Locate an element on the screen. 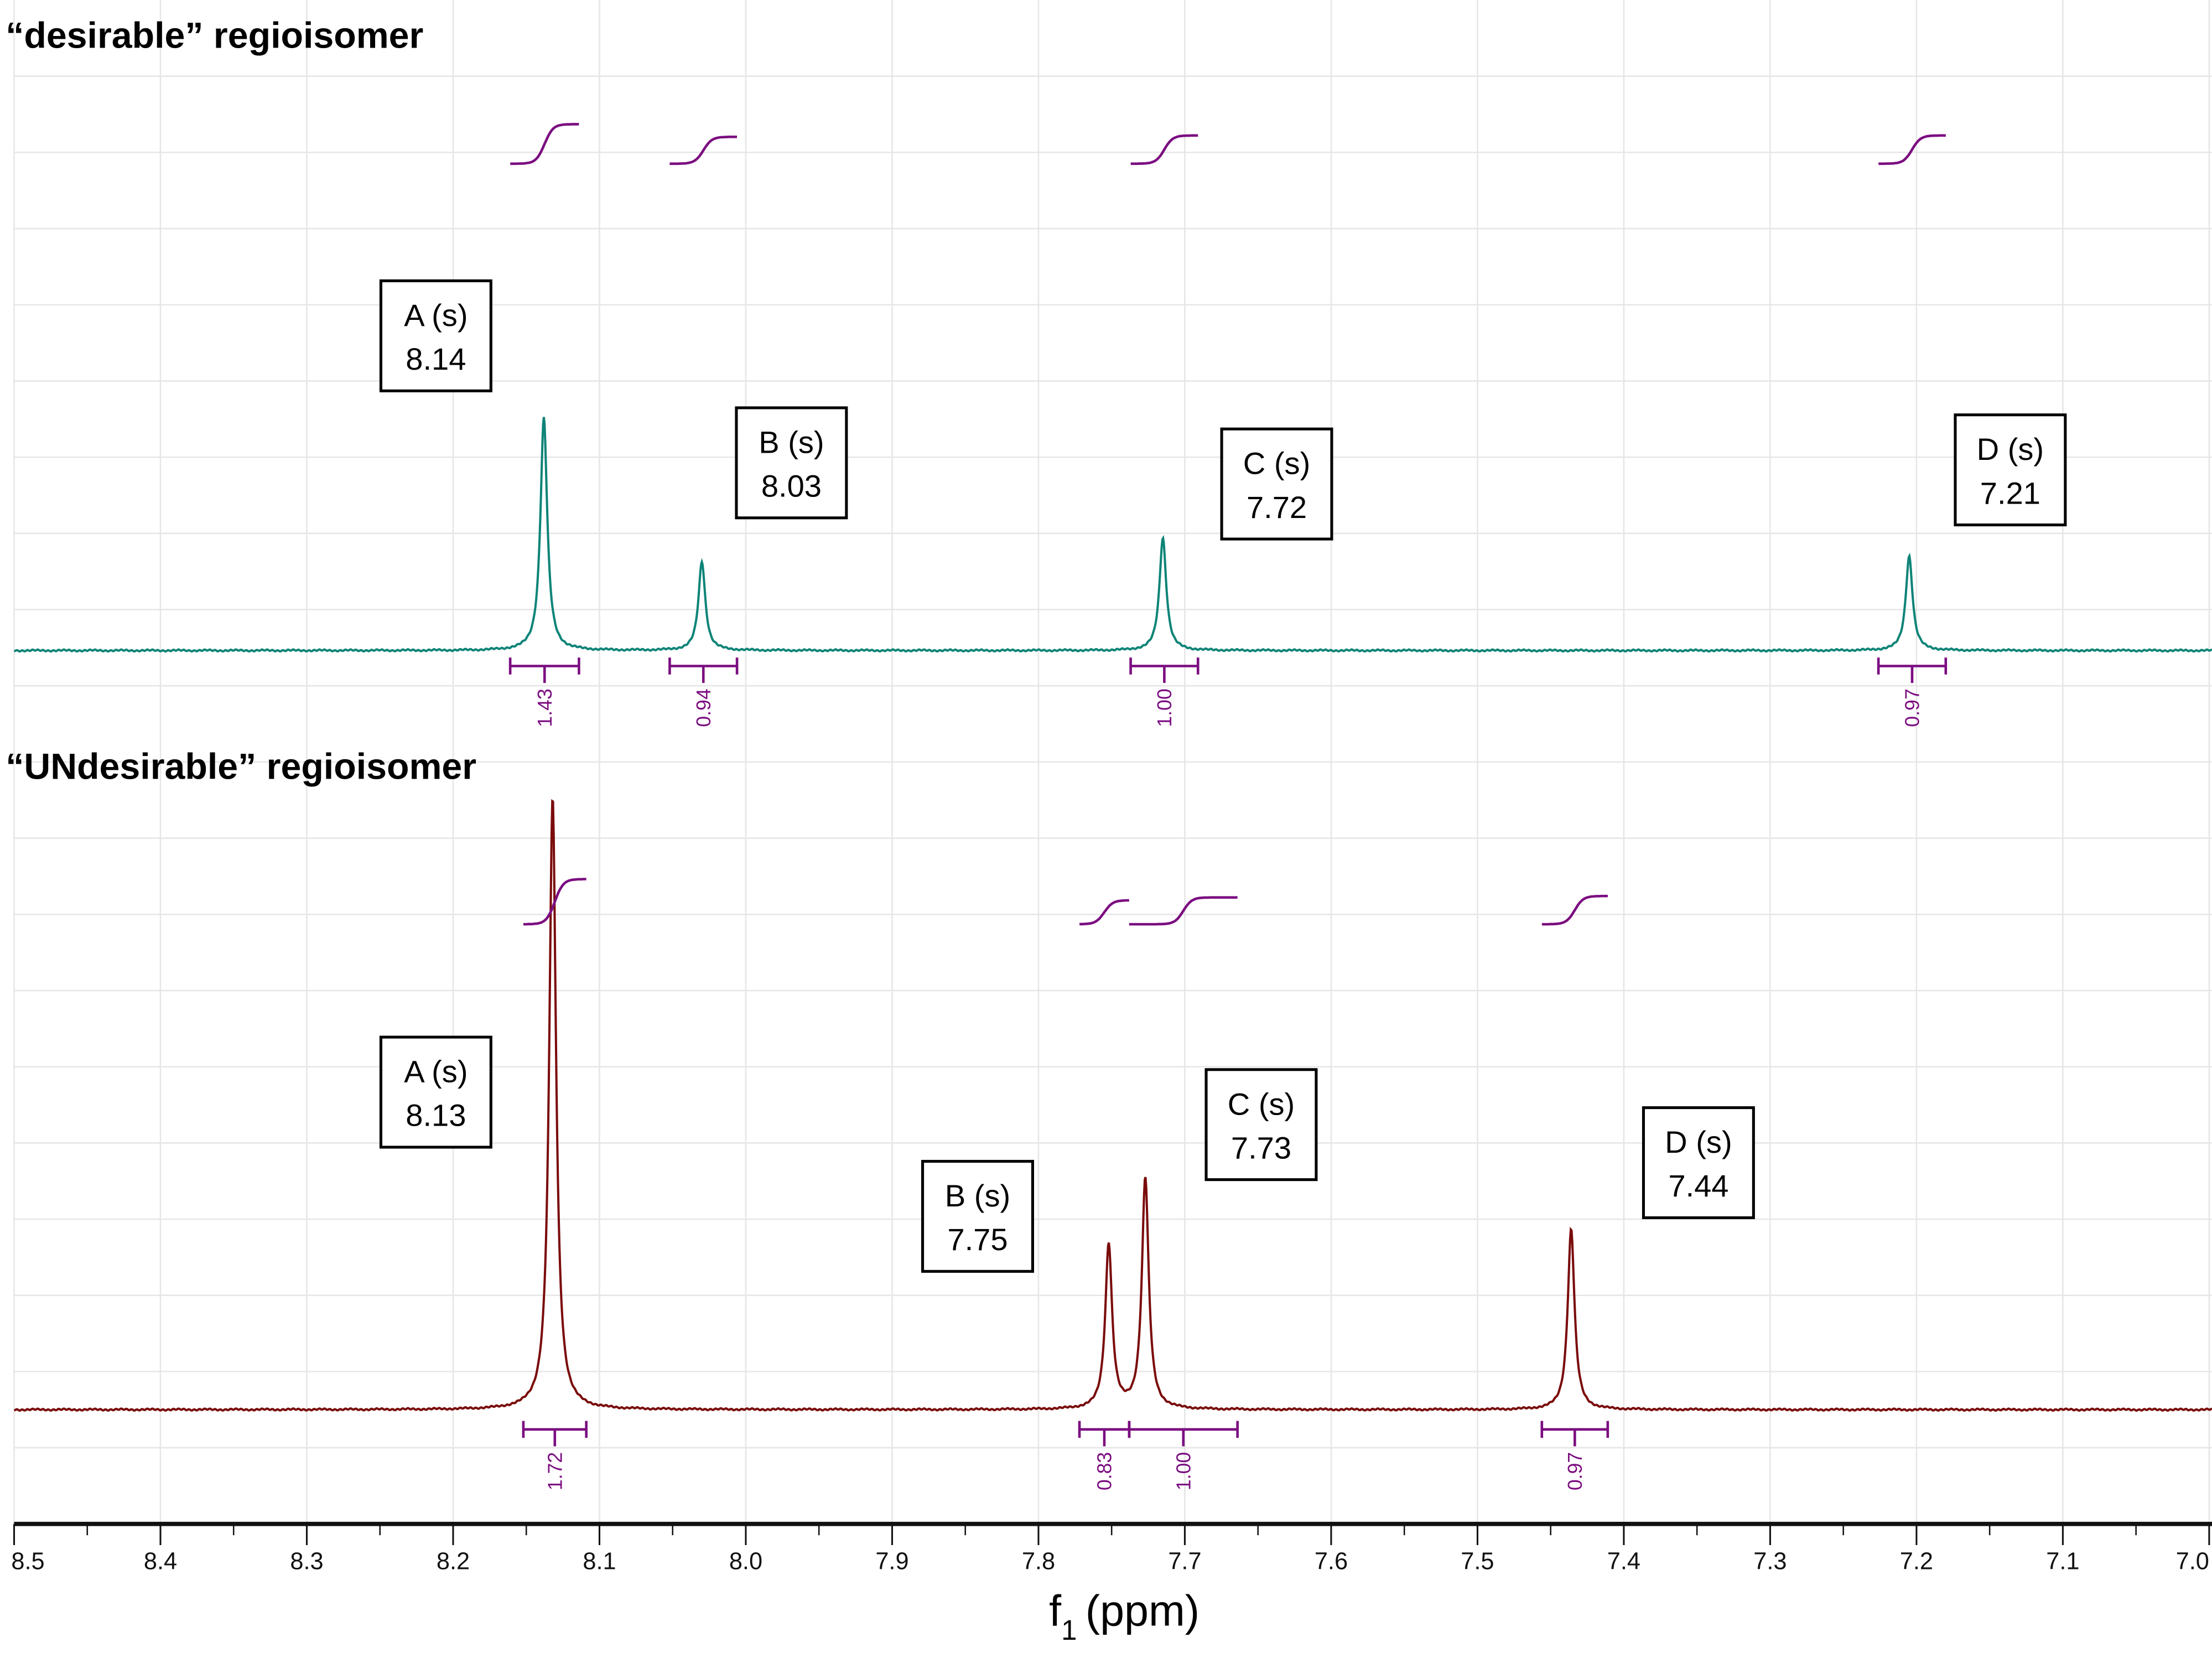  peak-label-box: B (s) 8.03 is located at coordinates (791, 463).